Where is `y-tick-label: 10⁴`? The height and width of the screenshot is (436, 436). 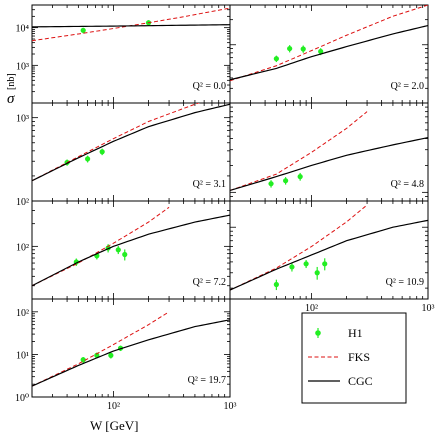 y-tick-label: 10⁴ is located at coordinates (23, 29).